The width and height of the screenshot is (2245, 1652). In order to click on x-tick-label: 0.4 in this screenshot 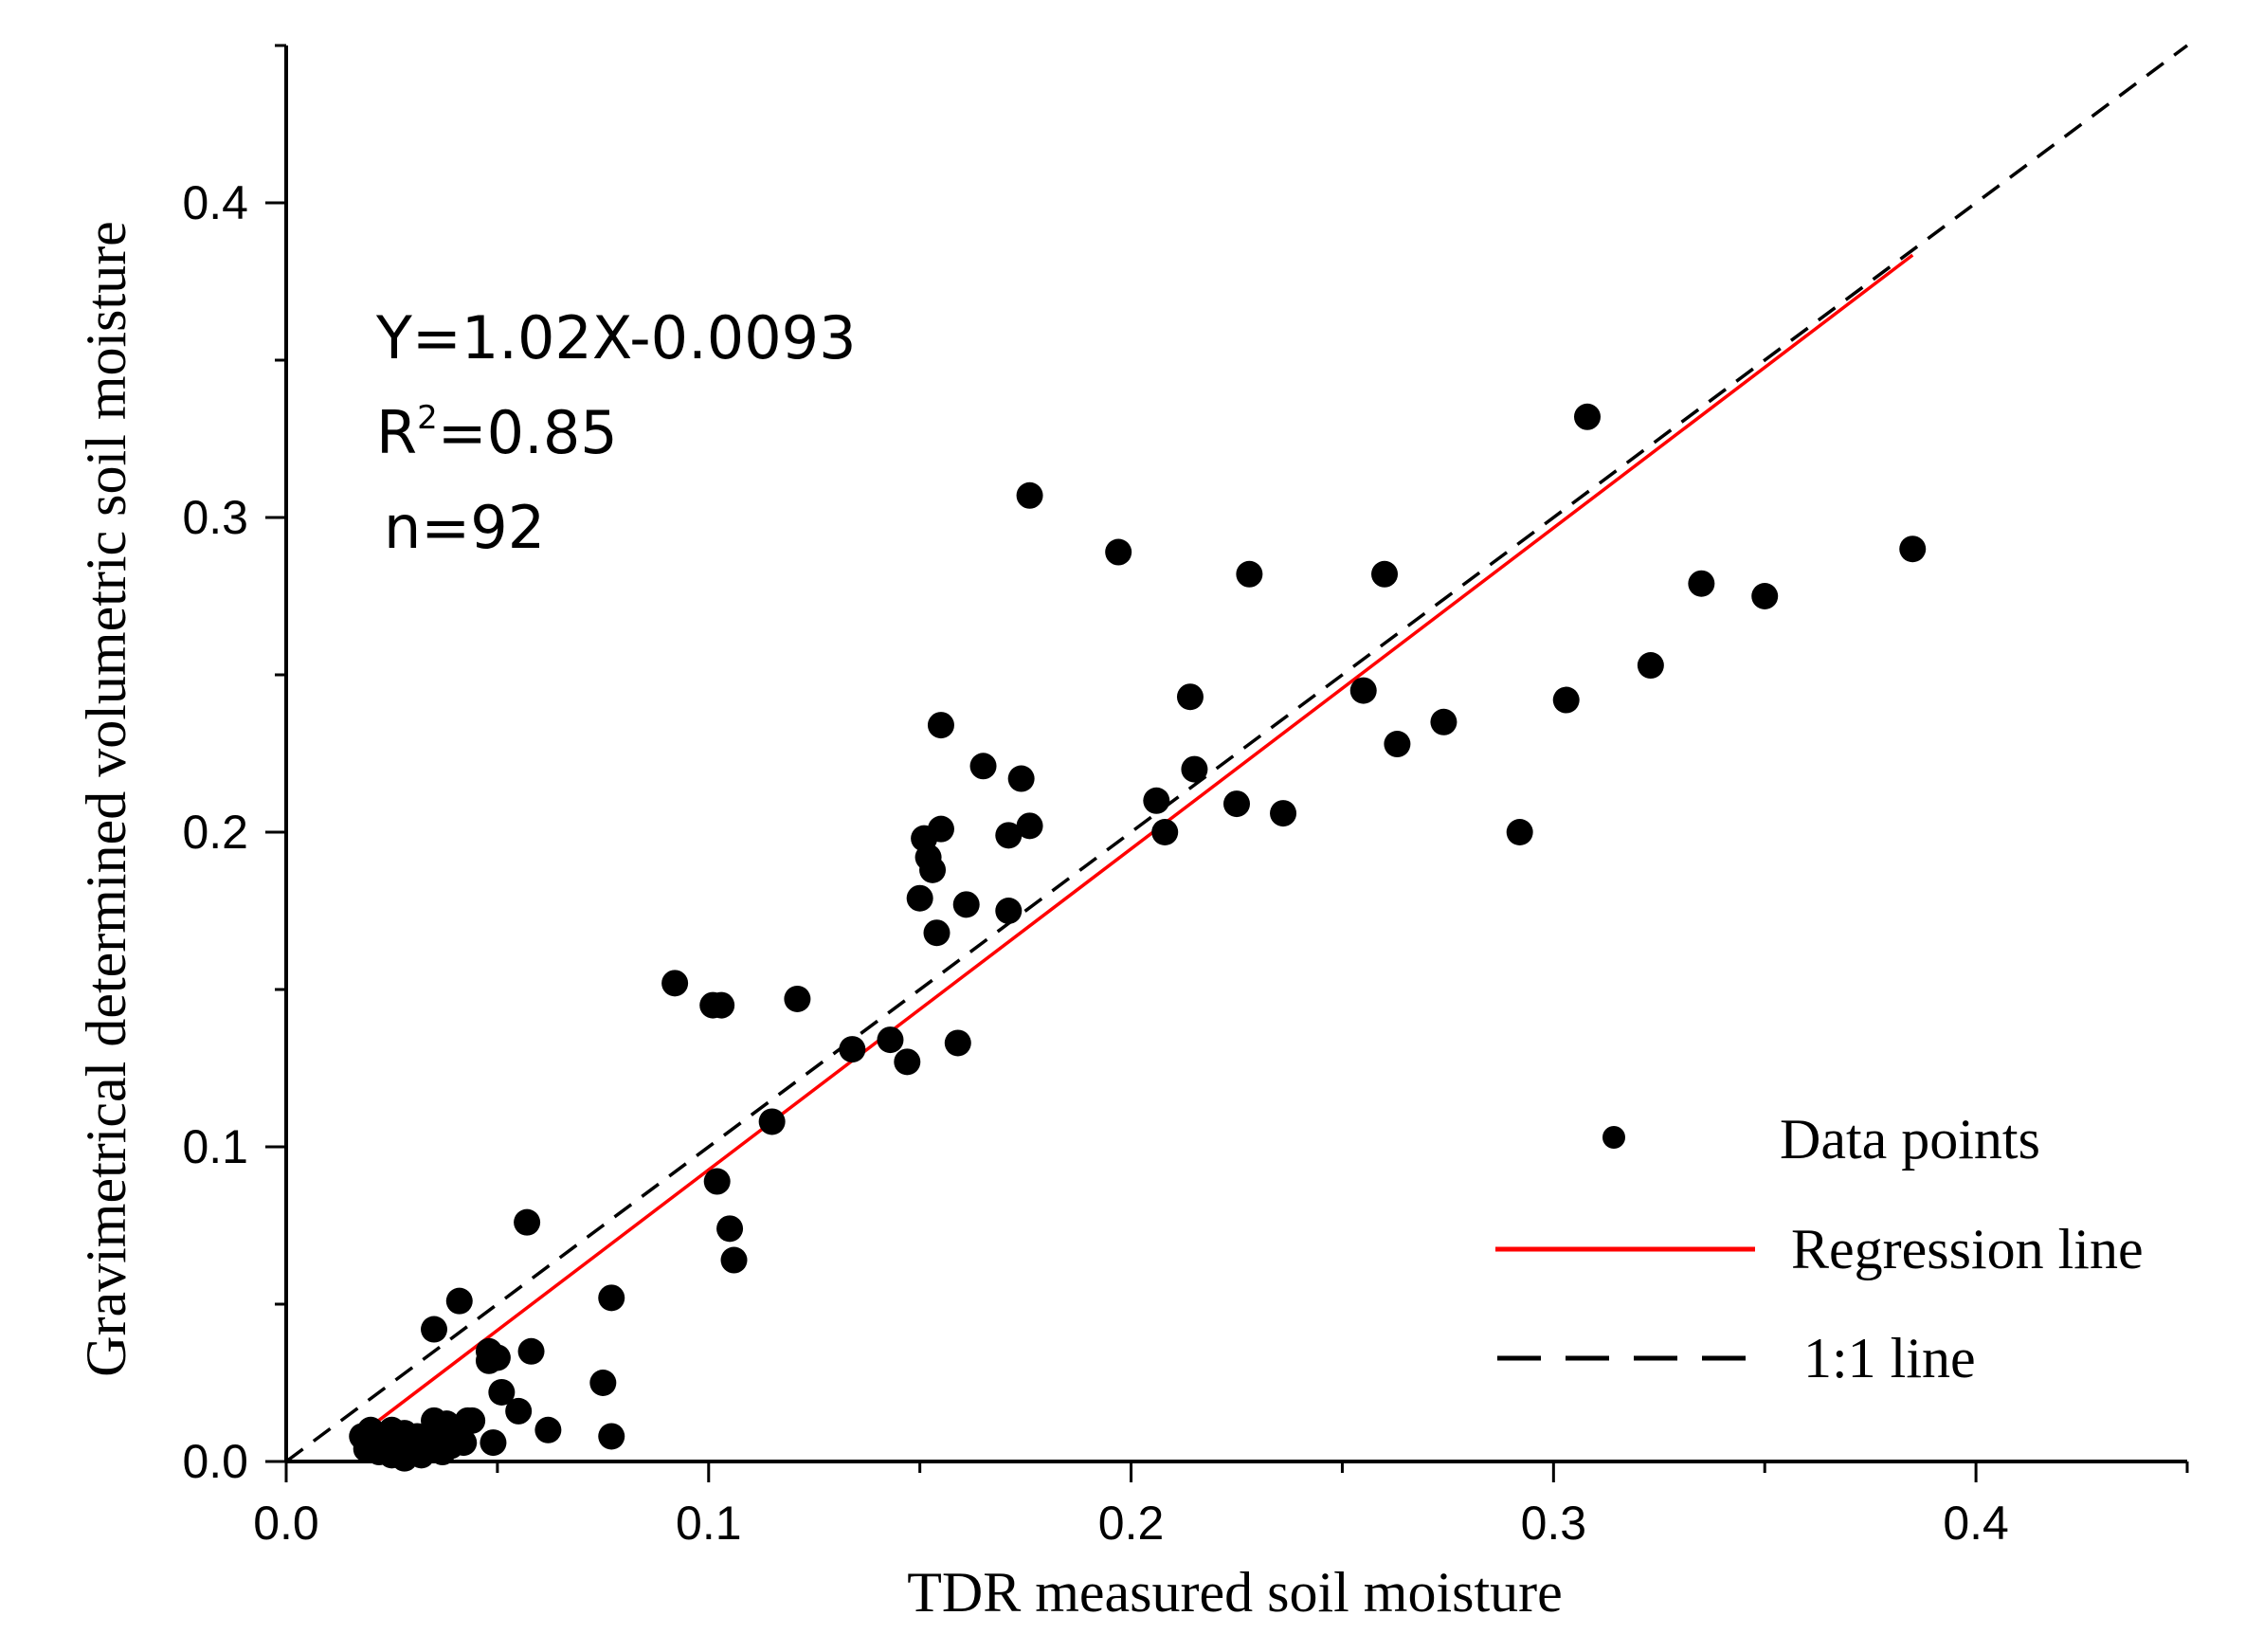, I will do `click(1976, 1524)`.